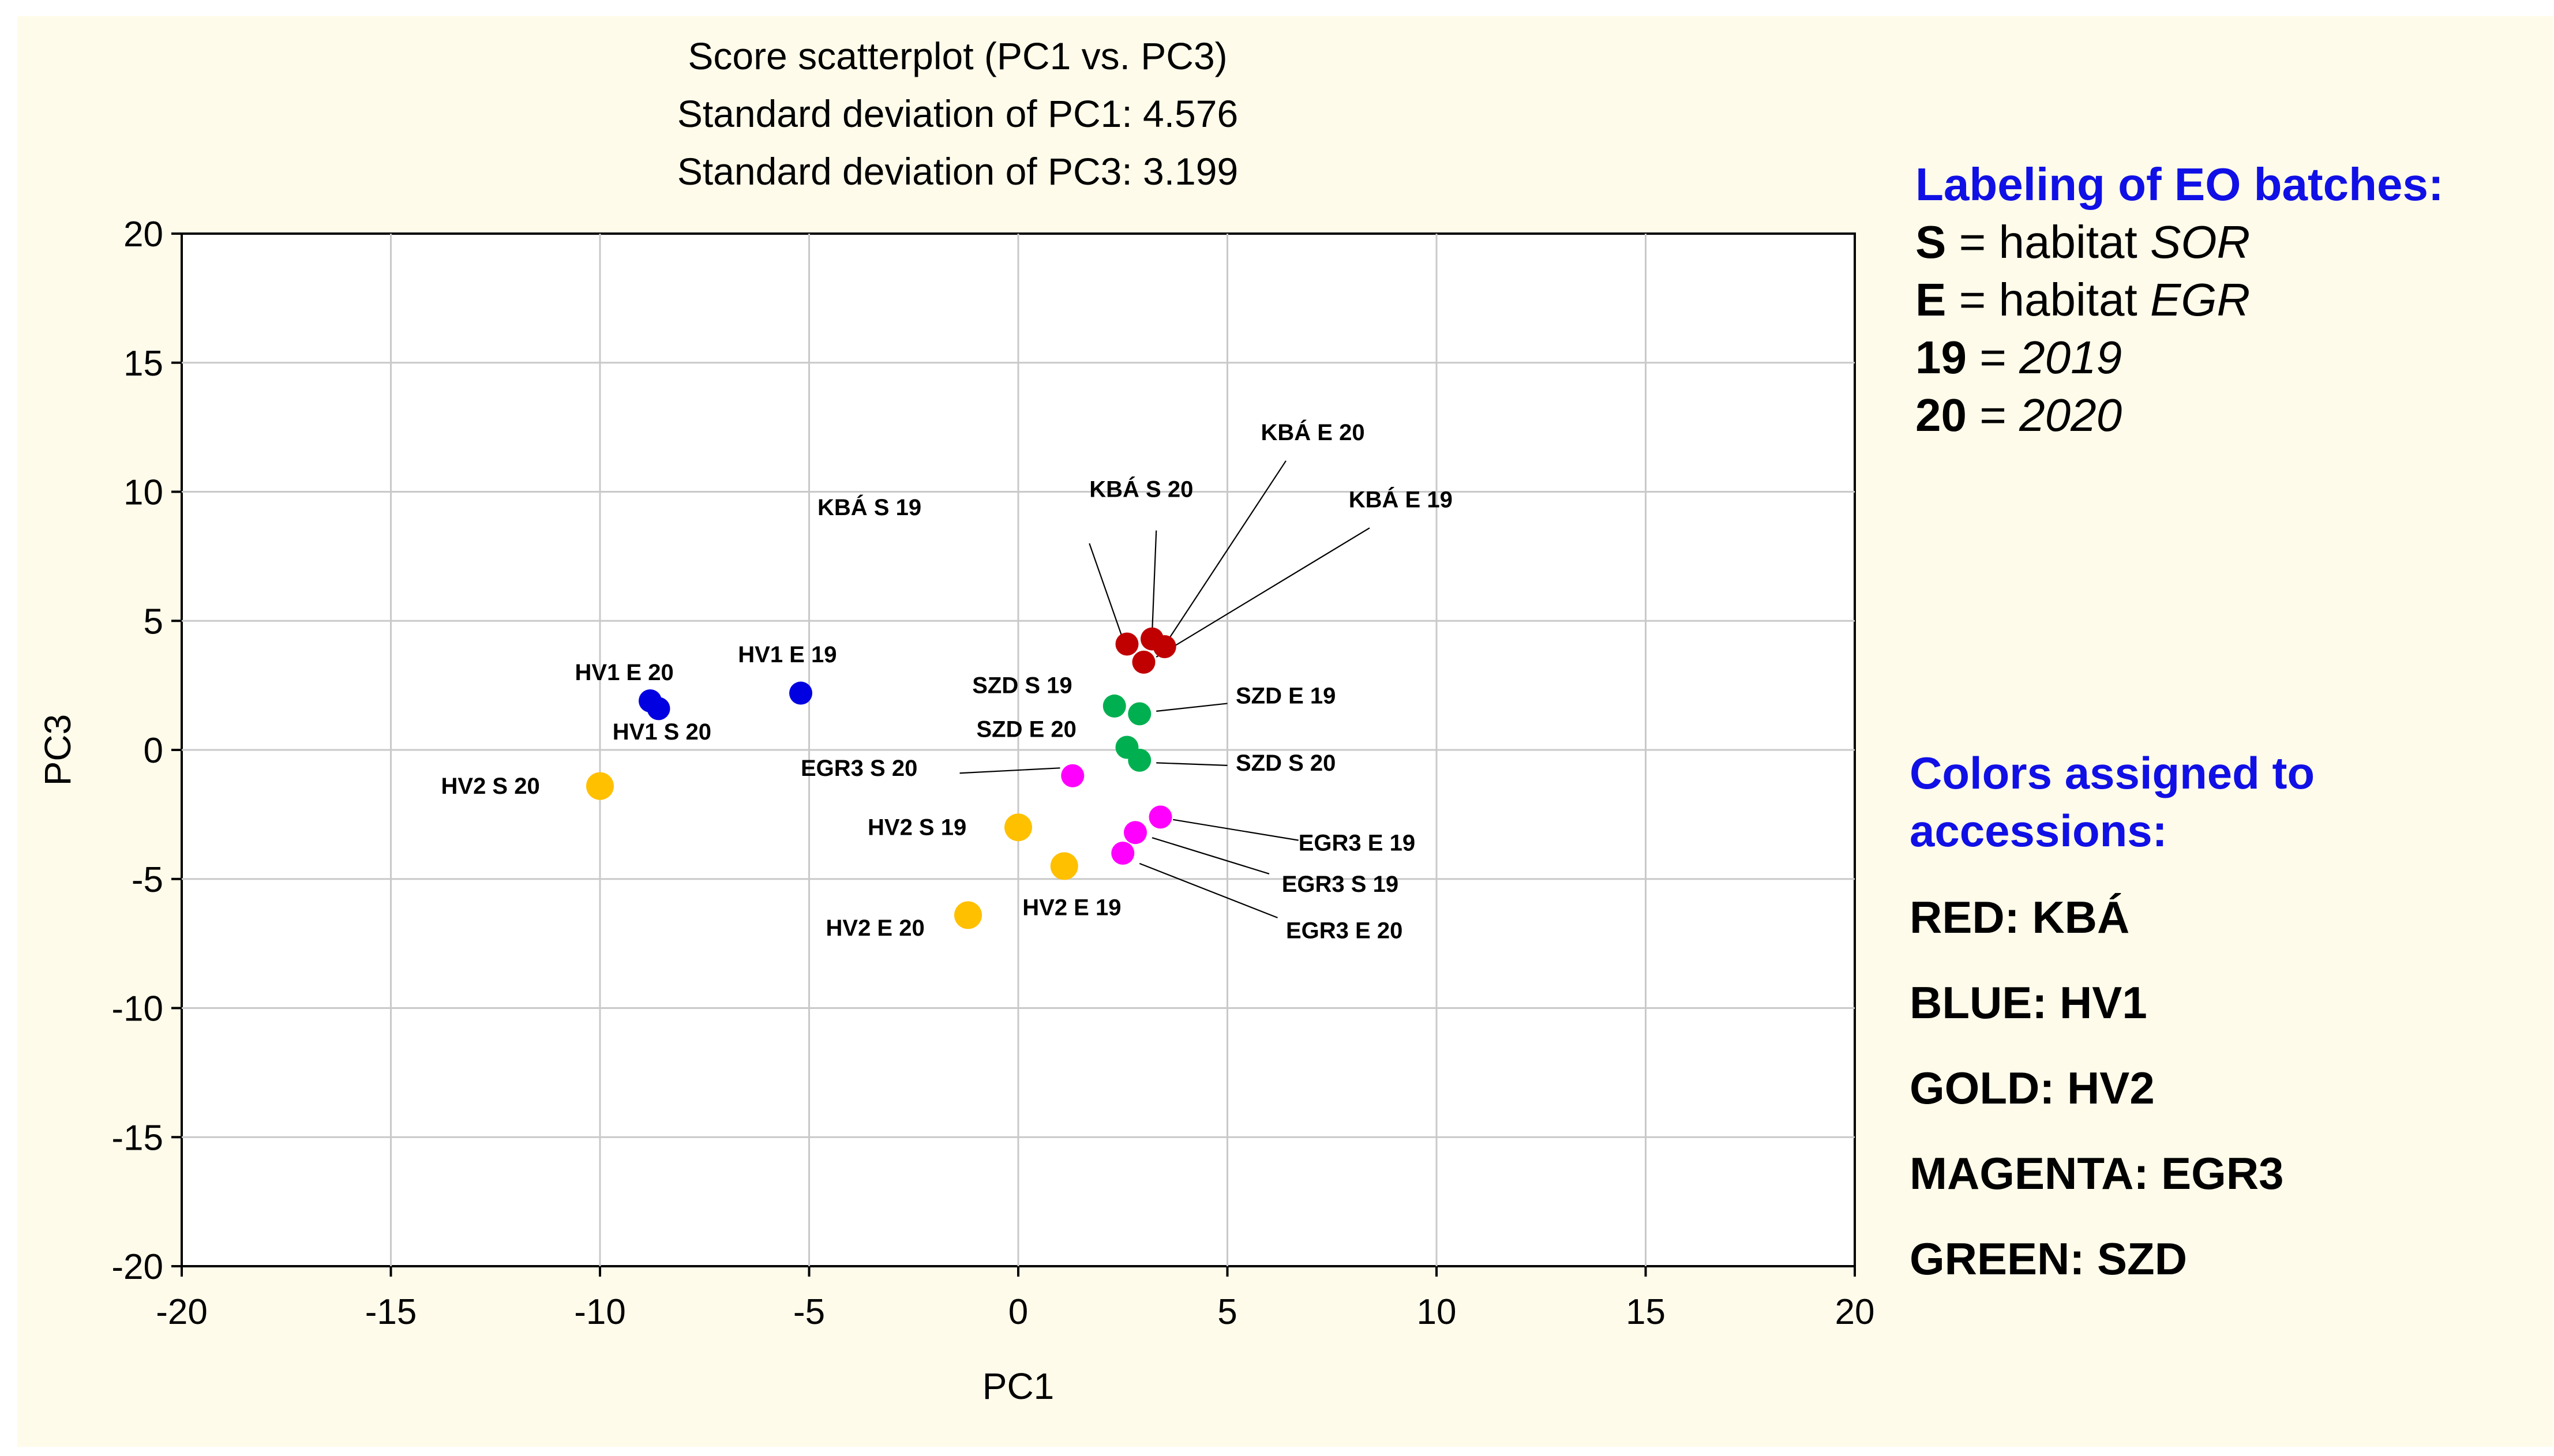  What do you see at coordinates (1357, 843) in the screenshot?
I see `point-label-egr3-e-19: EGR3 E 19` at bounding box center [1357, 843].